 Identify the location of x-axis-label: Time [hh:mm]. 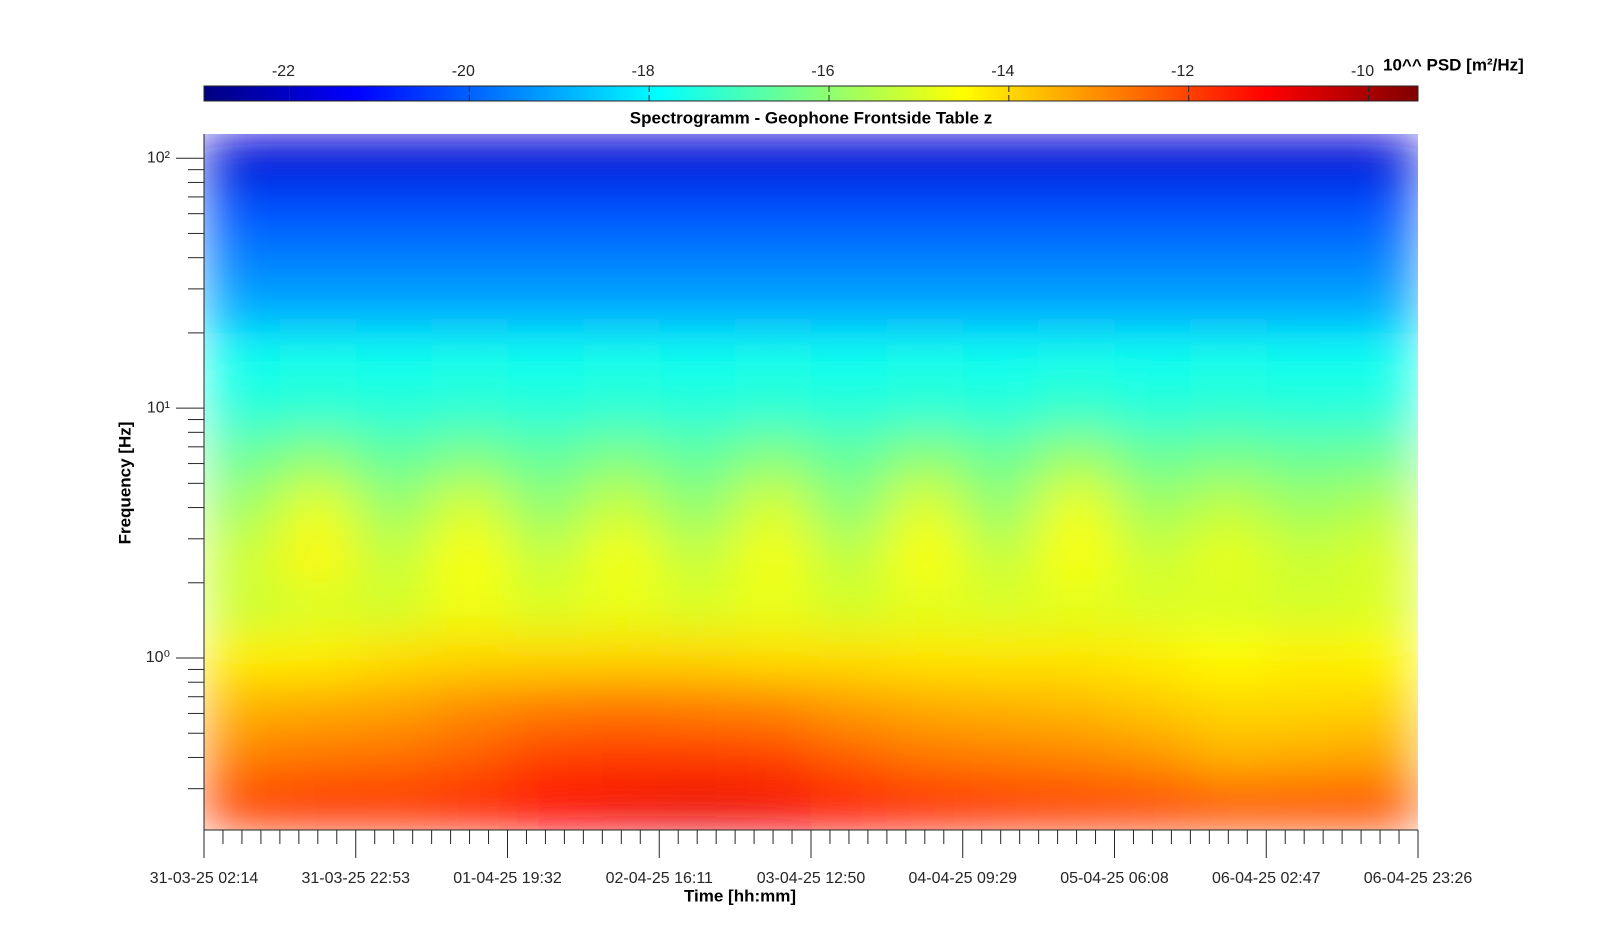
(740, 895).